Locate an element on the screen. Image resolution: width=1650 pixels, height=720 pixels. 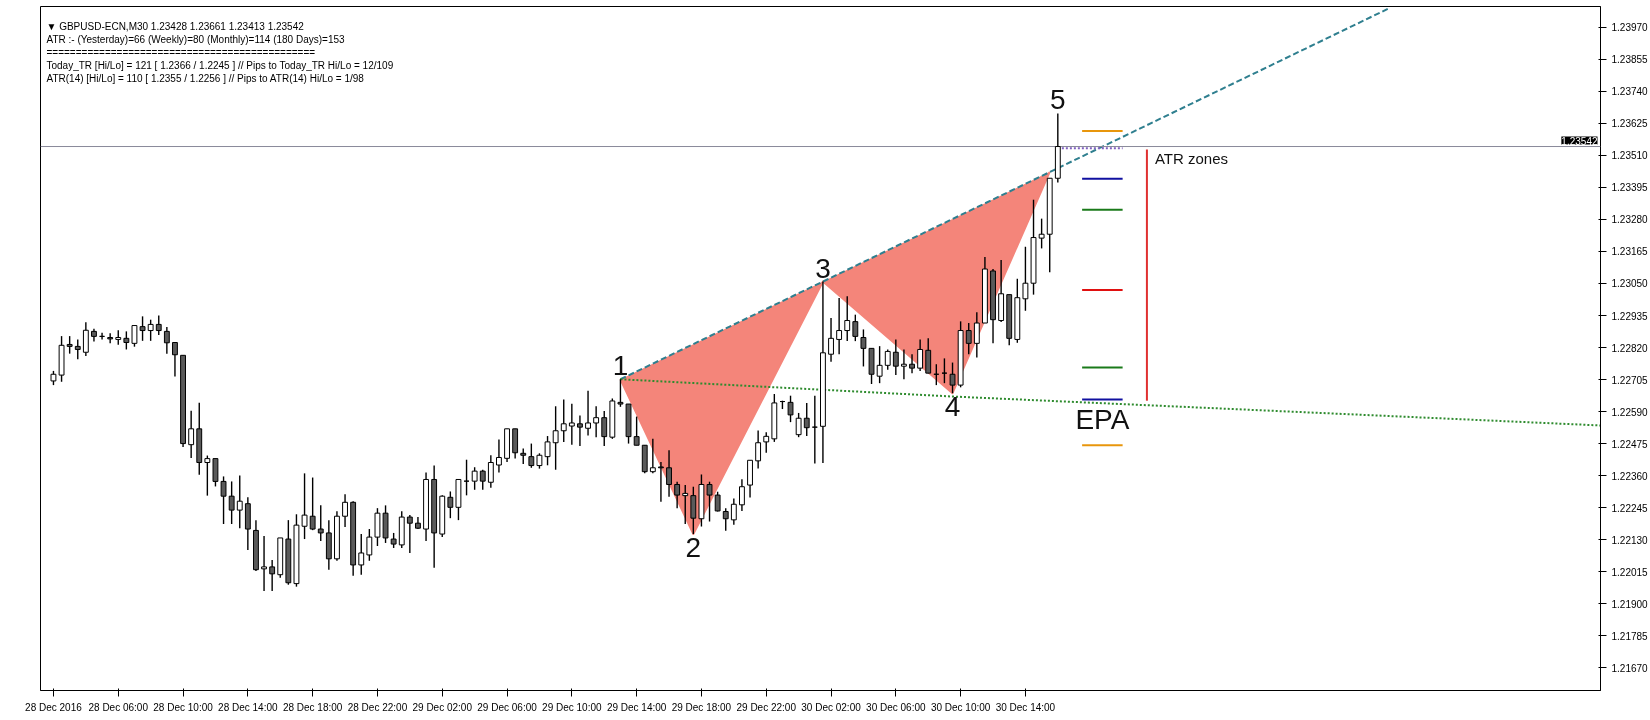
annotation: 3 is located at coordinates (823, 268).